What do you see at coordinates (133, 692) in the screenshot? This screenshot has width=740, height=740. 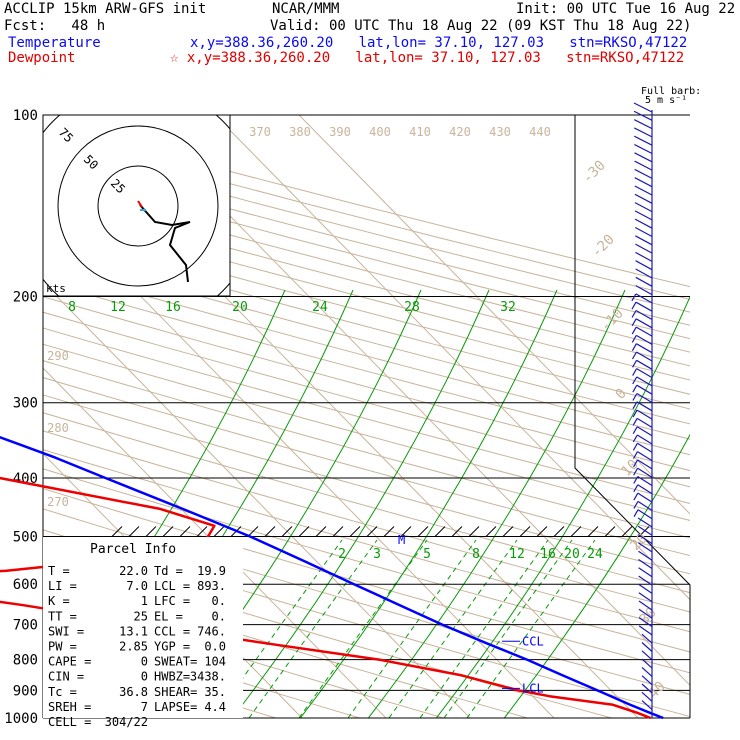 I see `parcel-row-value: 36.8` at bounding box center [133, 692].